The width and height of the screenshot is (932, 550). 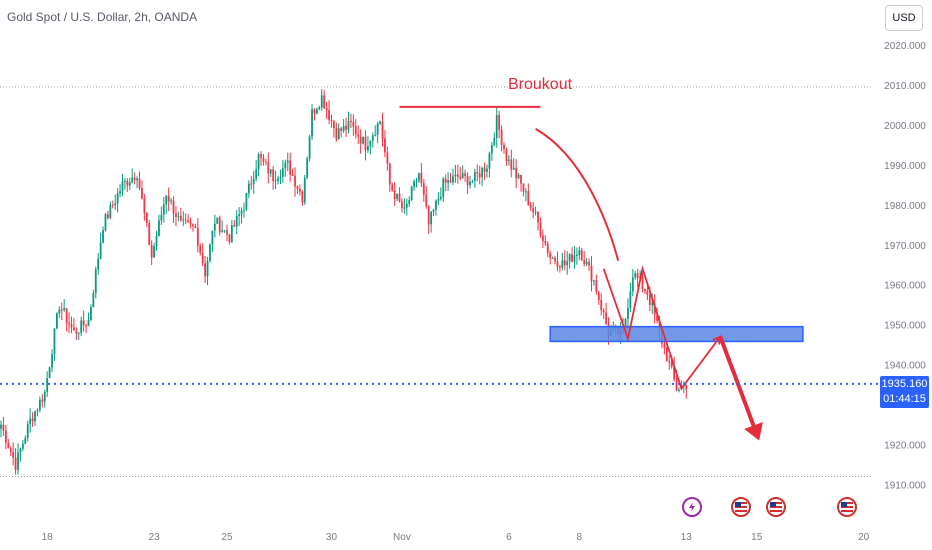 What do you see at coordinates (676, 334) in the screenshot?
I see `support-zone` at bounding box center [676, 334].